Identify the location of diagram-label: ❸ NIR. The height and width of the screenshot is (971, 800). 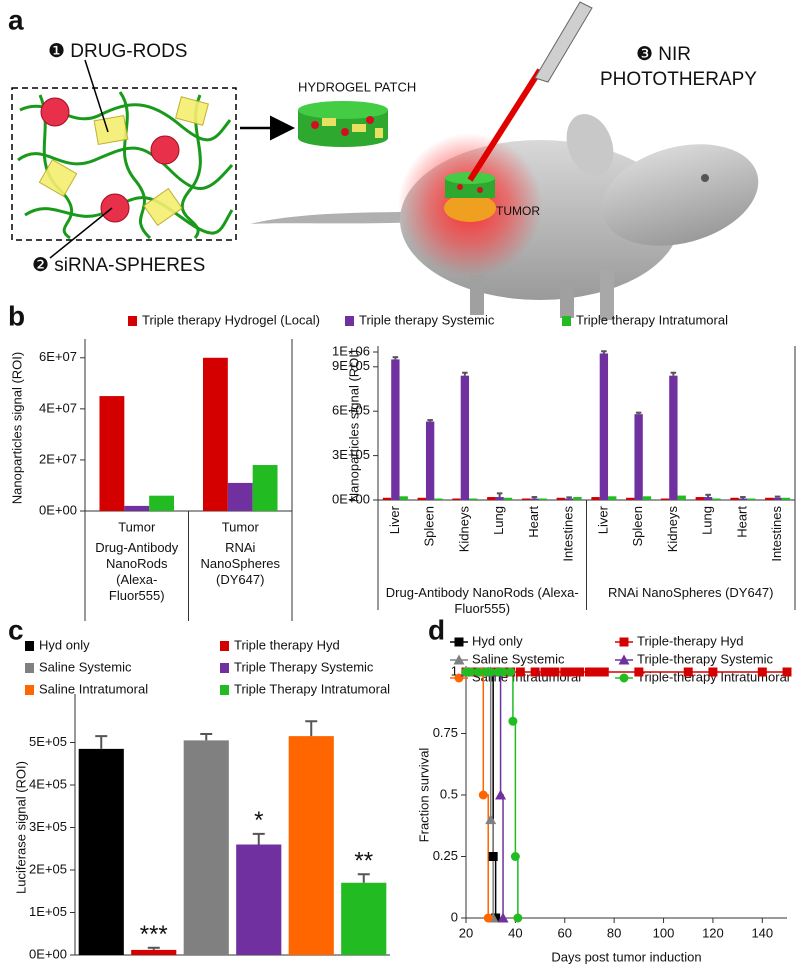
(663, 54).